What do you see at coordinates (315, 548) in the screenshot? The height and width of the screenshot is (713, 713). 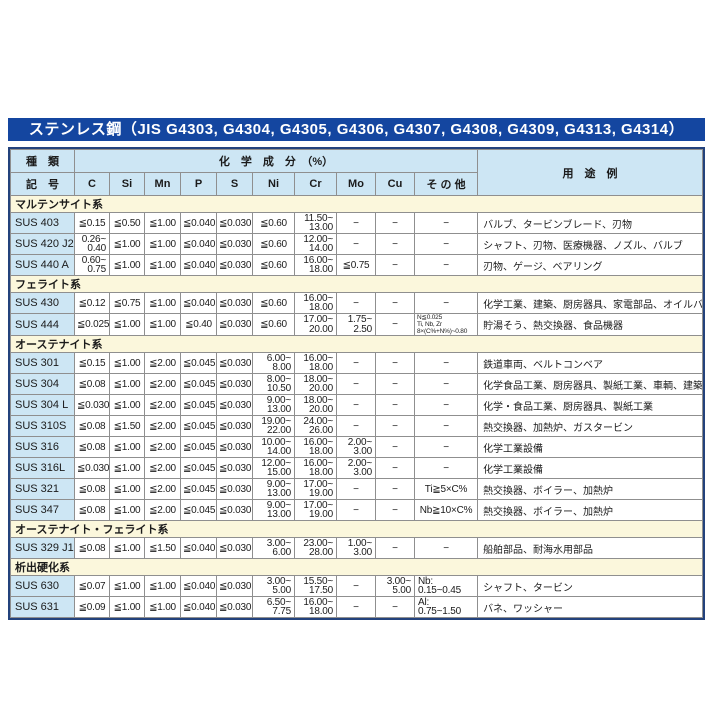 I see `chem-value-cell: 23.00~ 28.00` at bounding box center [315, 548].